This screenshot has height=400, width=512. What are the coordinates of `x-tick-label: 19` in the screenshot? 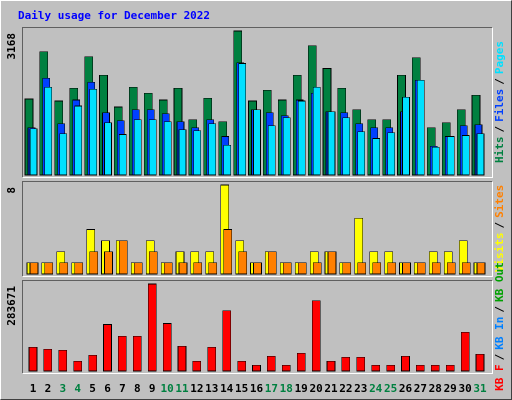 It's located at (301, 388).